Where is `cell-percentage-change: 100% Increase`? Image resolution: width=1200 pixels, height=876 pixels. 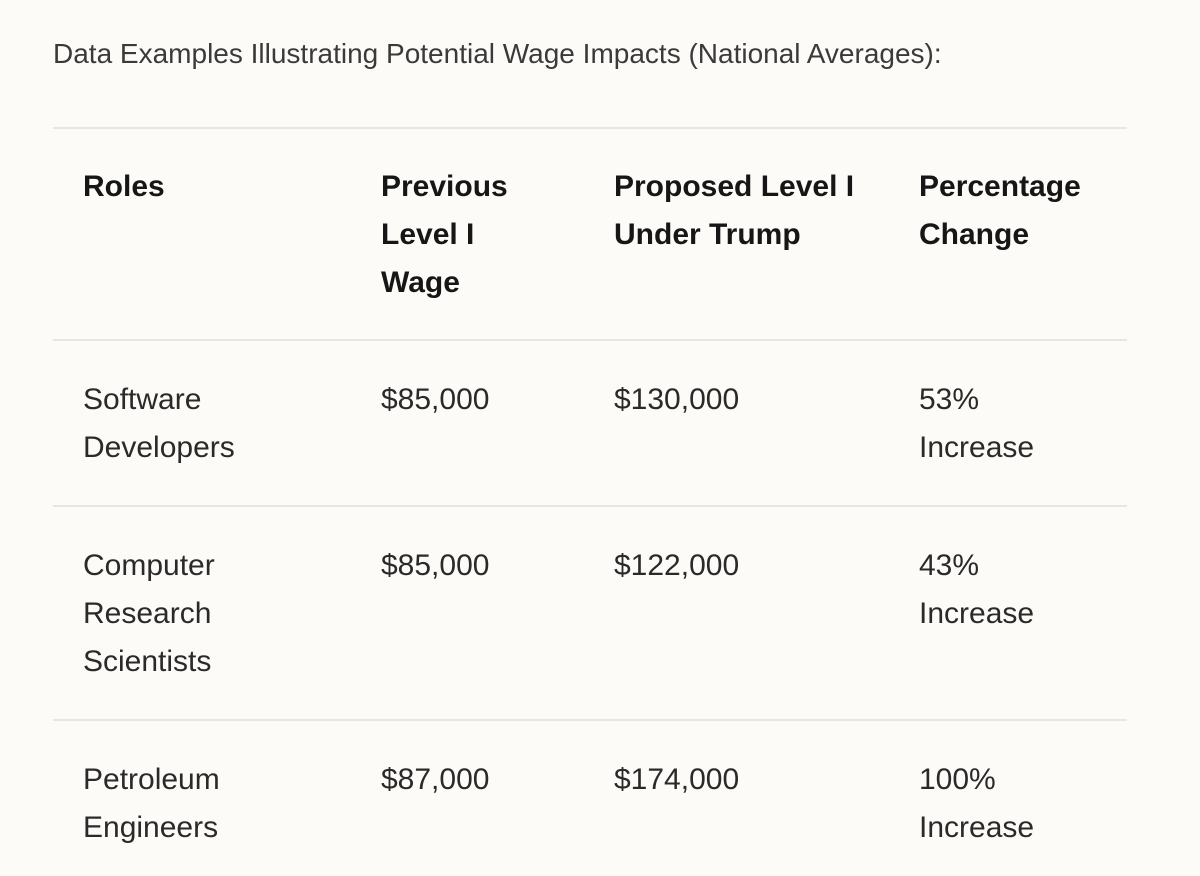 cell-percentage-change: 100% Increase is located at coordinates (1008, 795).